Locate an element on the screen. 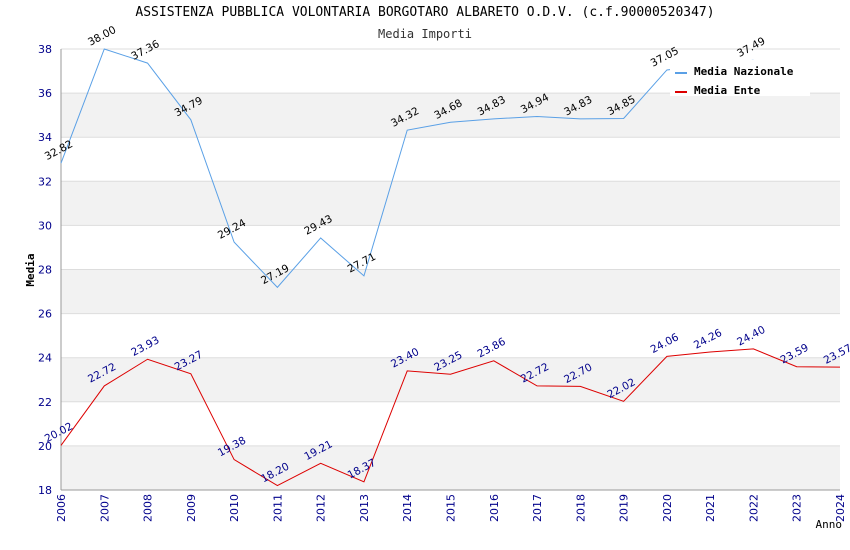 This screenshot has height=550, width=850. x-tick-label: 2018 is located at coordinates (580, 508).